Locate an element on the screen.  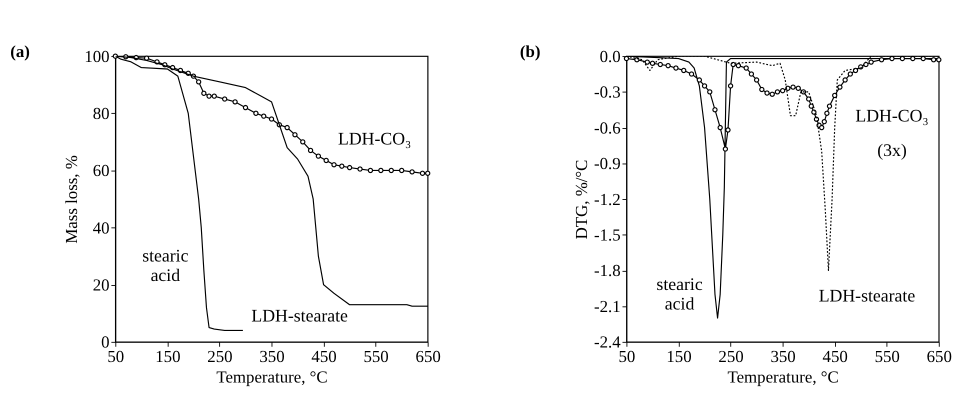
y-tick-label: -0.6 is located at coordinates (607, 128).